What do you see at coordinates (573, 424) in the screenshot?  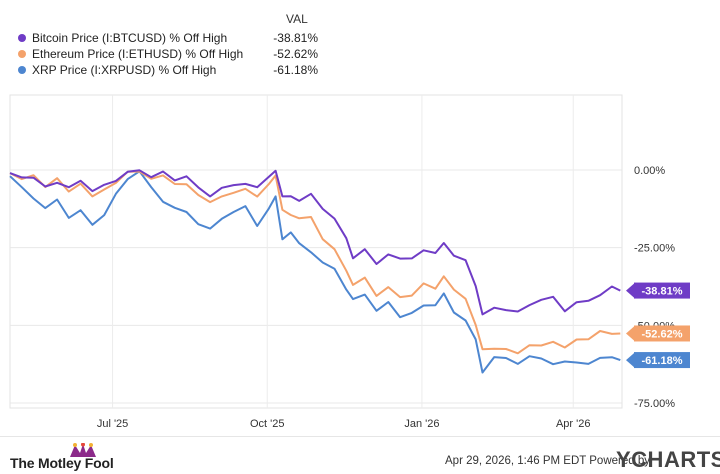 I see `x-tick-label: Apr '26` at bounding box center [573, 424].